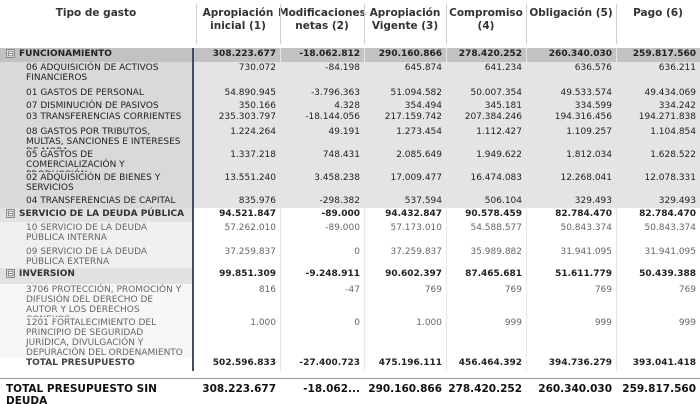  What do you see at coordinates (499, 132) in the screenshot?
I see `cell-compromiso: 1.112.427` at bounding box center [499, 132].